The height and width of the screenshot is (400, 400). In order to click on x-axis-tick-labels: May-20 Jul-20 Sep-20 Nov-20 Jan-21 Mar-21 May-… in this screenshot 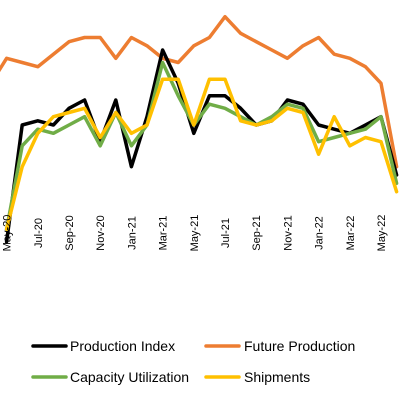, I will do `click(195, 233)`.